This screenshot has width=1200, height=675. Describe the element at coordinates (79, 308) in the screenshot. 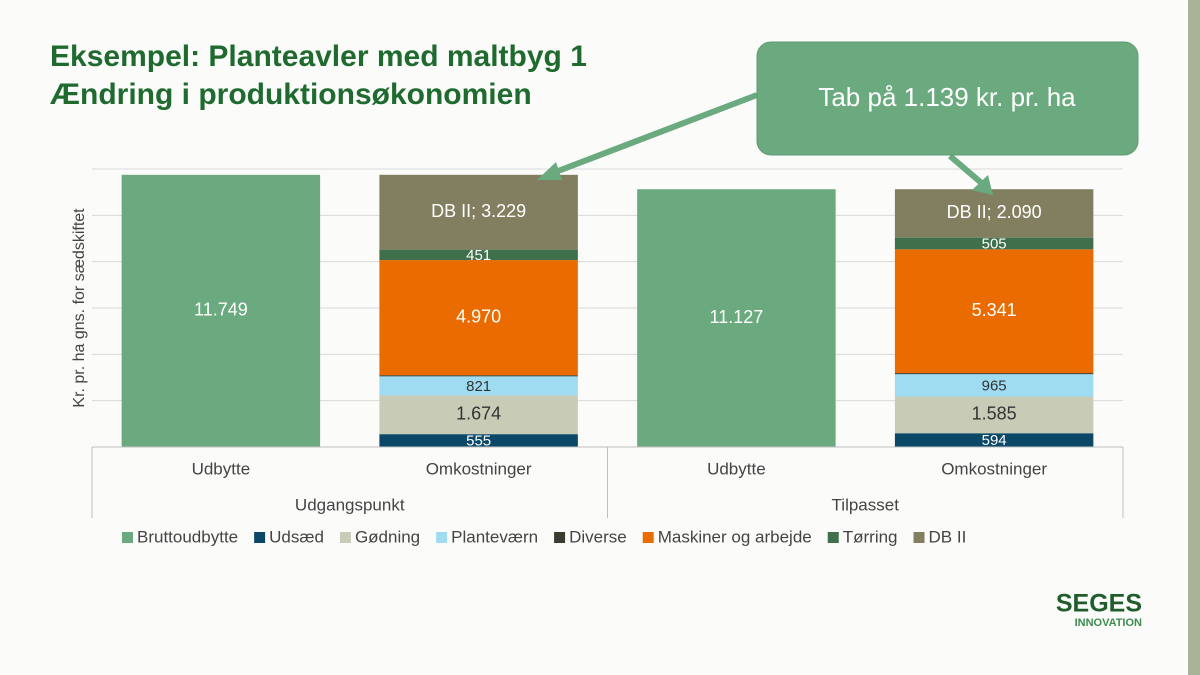

I see `y-axis-label: Kr. pr. ha gns. for sædskiftet` at that location.